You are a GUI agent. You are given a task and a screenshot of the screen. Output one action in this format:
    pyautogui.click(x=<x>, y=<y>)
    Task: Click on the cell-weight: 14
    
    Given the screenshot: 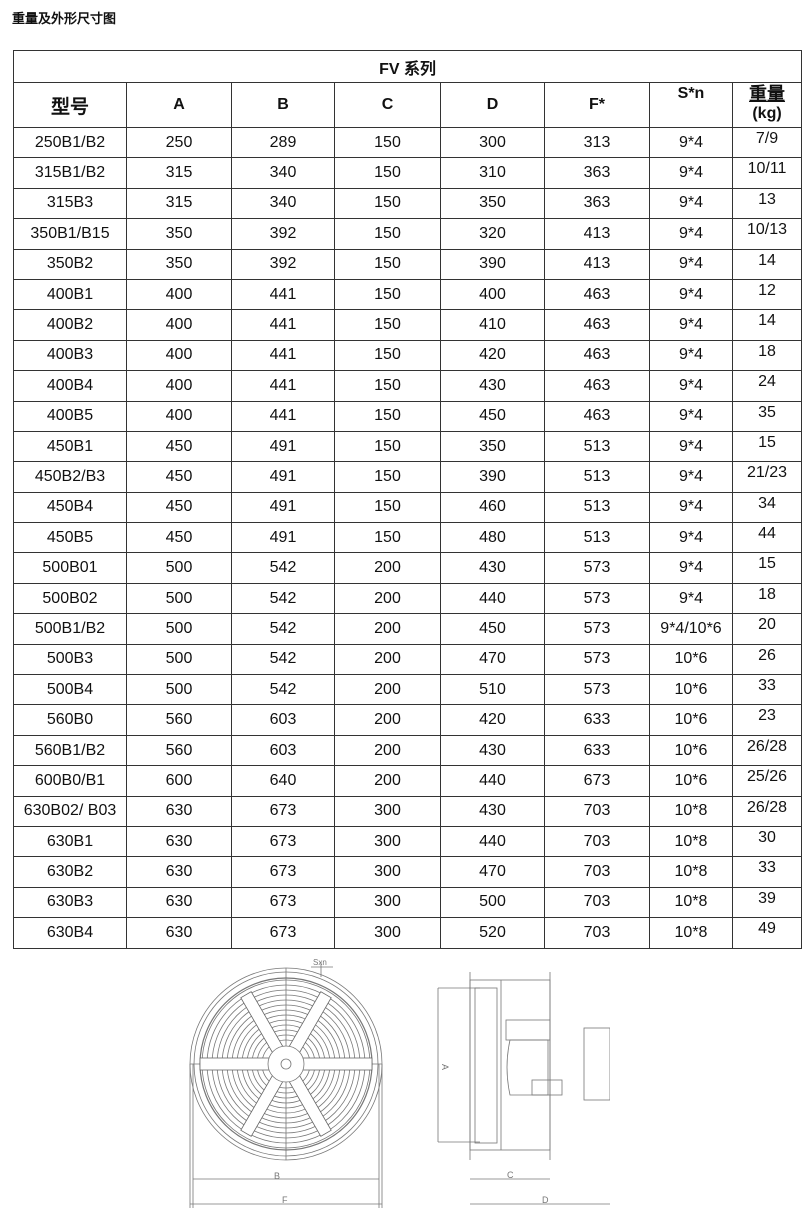 What is the action you would take?
    pyautogui.click(x=767, y=264)
    